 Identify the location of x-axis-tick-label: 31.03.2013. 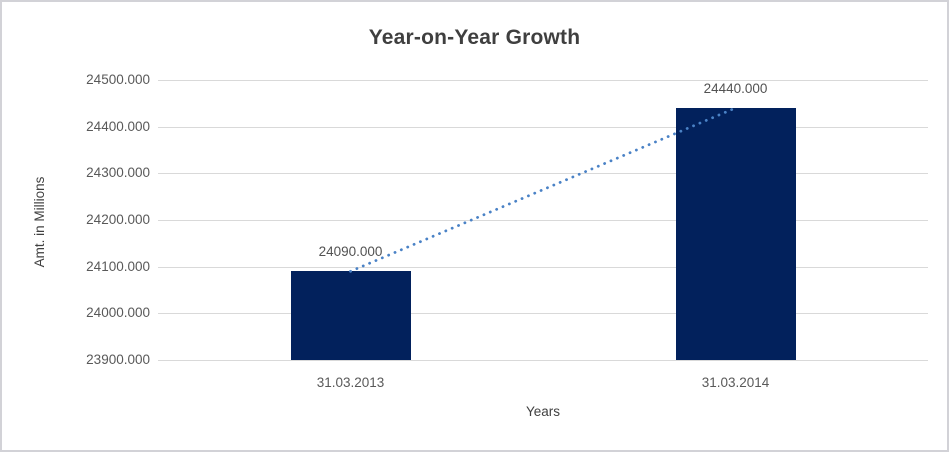
(350, 382).